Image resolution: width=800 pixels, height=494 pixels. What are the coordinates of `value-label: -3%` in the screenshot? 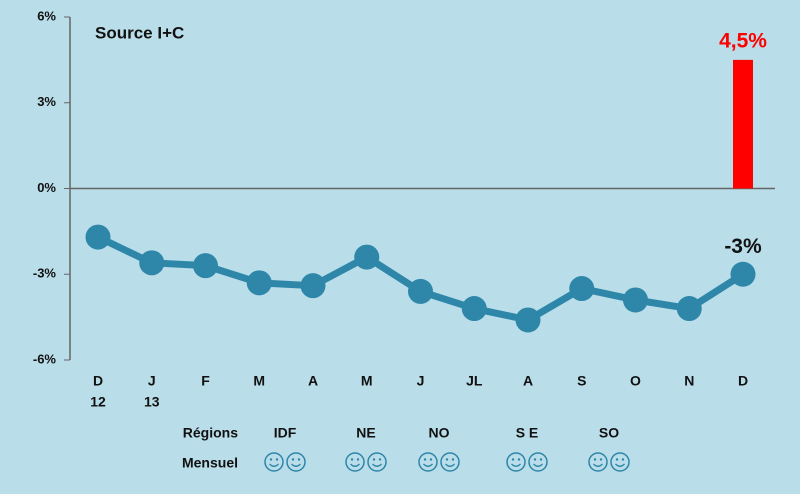 It's located at (743, 246).